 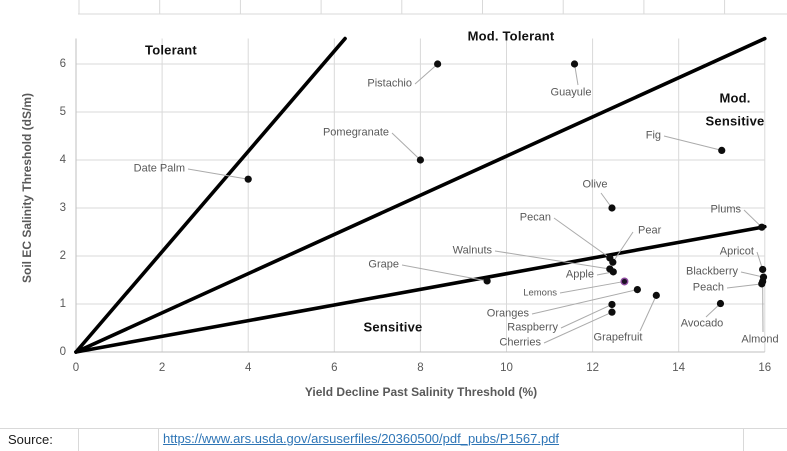 What do you see at coordinates (62, 112) in the screenshot?
I see `y-tick-label-5: 5` at bounding box center [62, 112].